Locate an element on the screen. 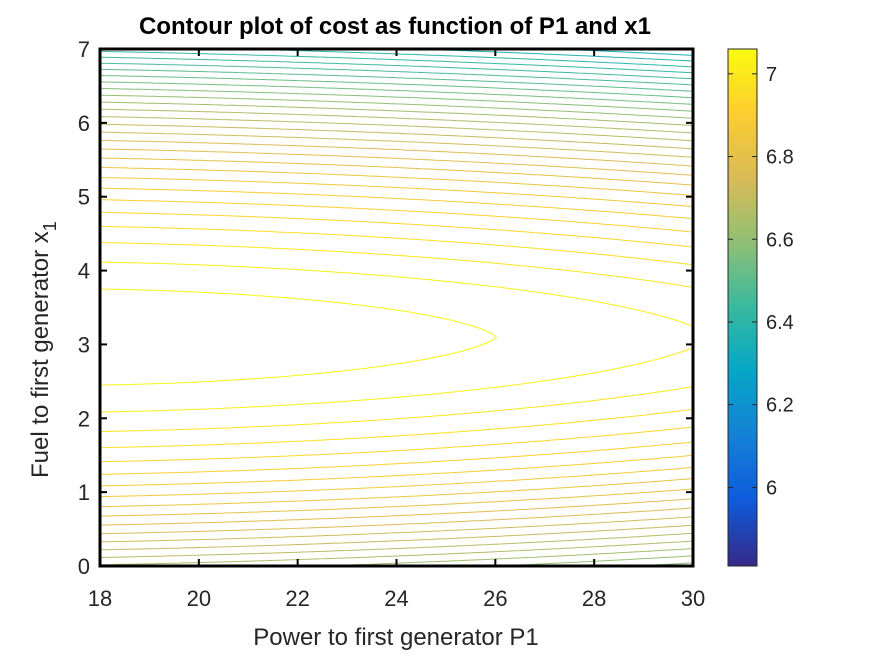 The image size is (875, 656). colorbar is located at coordinates (742, 307).